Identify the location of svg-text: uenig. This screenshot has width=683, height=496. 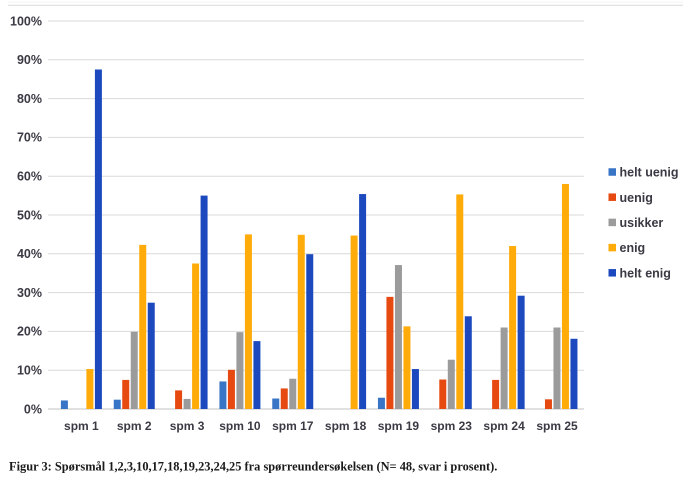
(636, 198).